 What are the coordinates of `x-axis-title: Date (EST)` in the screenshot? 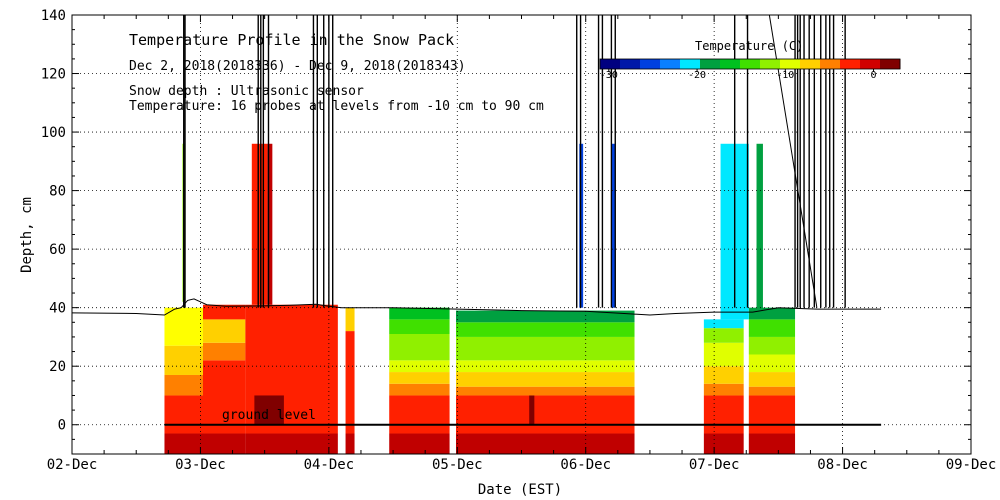 It's located at (520, 490).